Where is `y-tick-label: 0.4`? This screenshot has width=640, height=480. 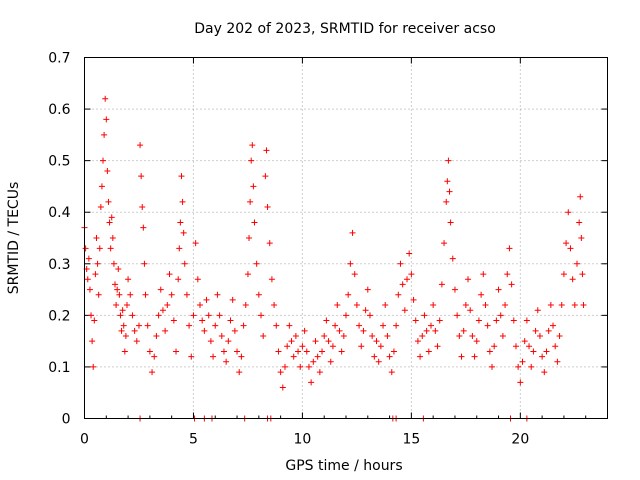
y-tick-label: 0.4 is located at coordinates (59, 213).